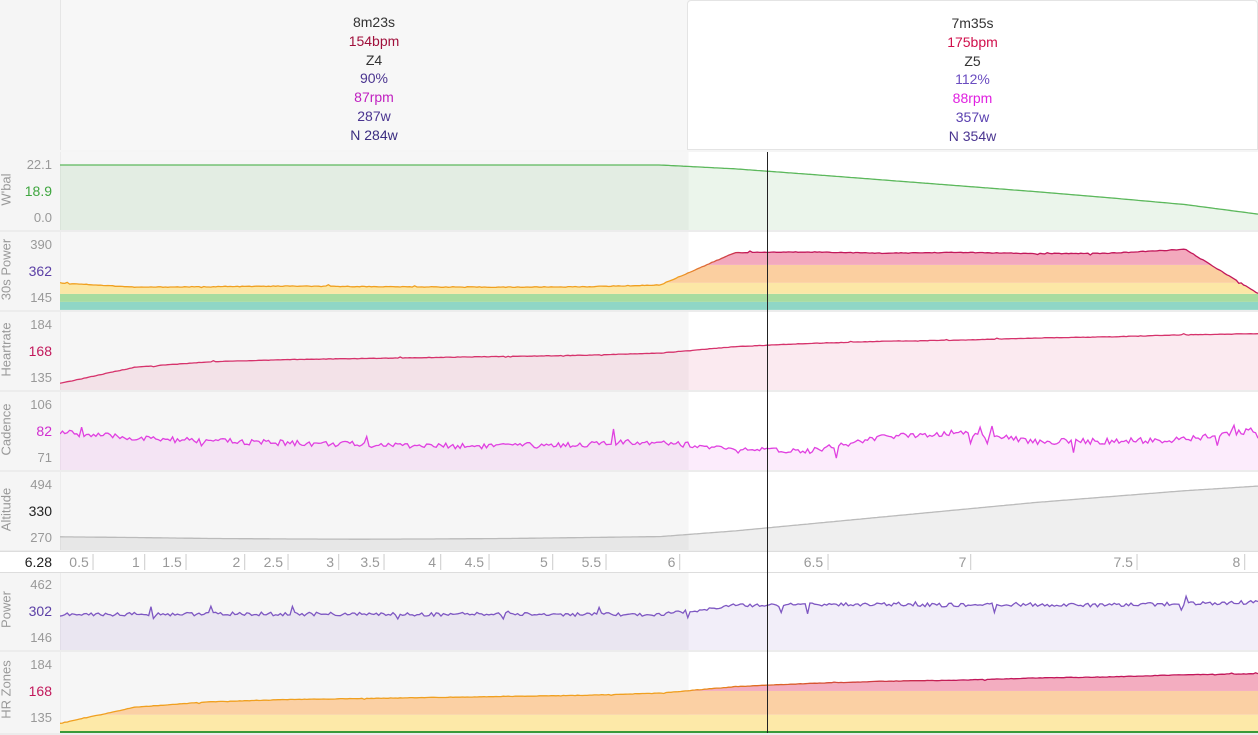 This screenshot has width=1258, height=735. Describe the element at coordinates (239, 562) in the screenshot. I see `x-tick-label: 2` at that location.